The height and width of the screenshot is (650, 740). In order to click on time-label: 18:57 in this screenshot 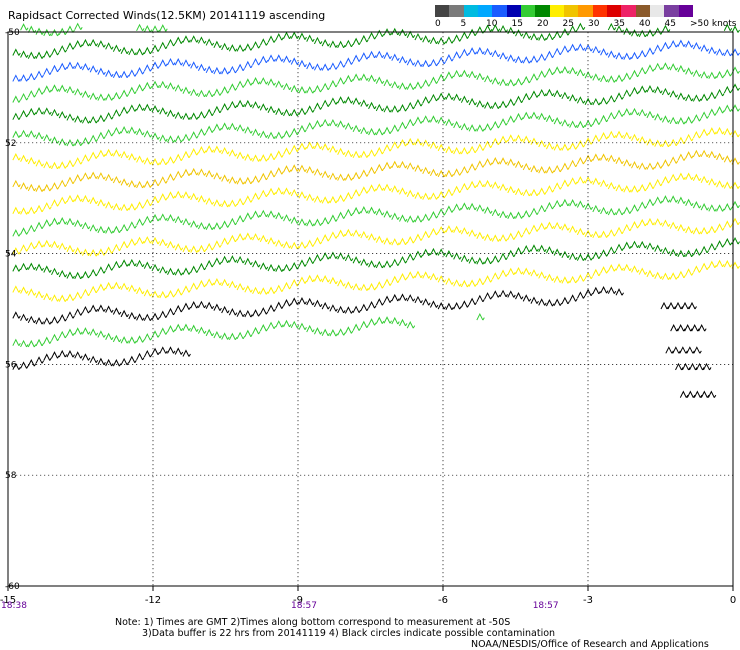, I will do `click(546, 606)`.